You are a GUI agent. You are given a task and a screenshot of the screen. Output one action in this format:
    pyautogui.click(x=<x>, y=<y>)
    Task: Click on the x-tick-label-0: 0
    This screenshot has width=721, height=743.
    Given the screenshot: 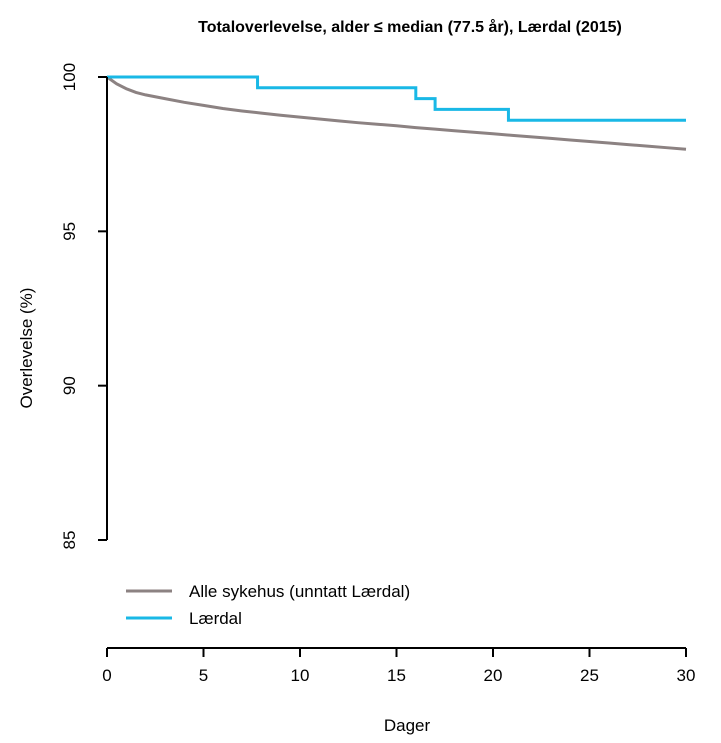 What is the action you would take?
    pyautogui.click(x=106, y=675)
    